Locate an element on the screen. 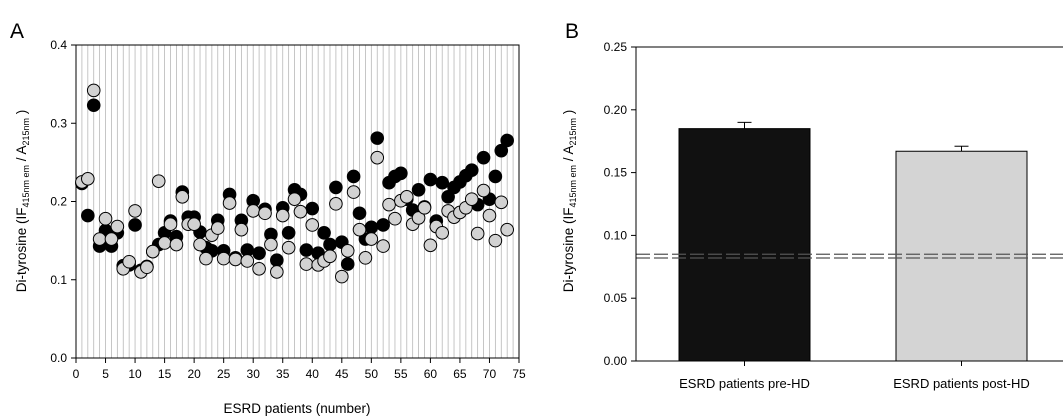  x-tick-label: 65 is located at coordinates (460, 374).